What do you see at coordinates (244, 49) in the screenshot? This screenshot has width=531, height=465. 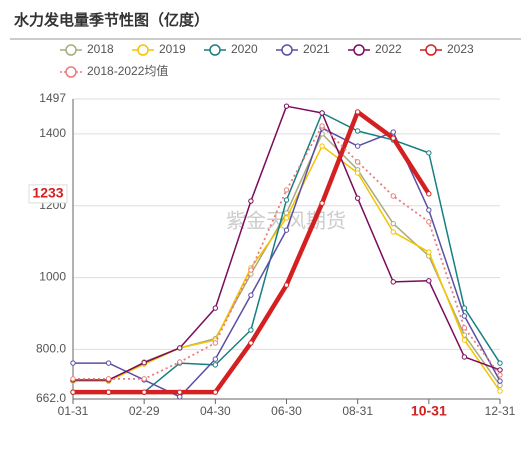 I see `legend-label: 2020` at bounding box center [244, 49].